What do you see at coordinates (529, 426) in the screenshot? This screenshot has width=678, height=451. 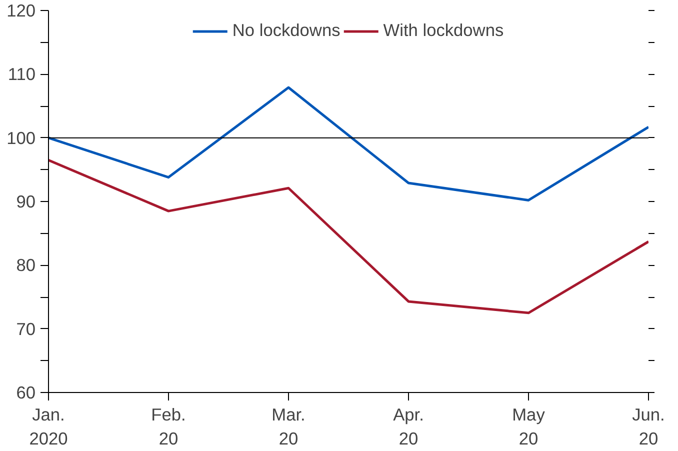 I see `x-tick-label: May 20` at bounding box center [529, 426].